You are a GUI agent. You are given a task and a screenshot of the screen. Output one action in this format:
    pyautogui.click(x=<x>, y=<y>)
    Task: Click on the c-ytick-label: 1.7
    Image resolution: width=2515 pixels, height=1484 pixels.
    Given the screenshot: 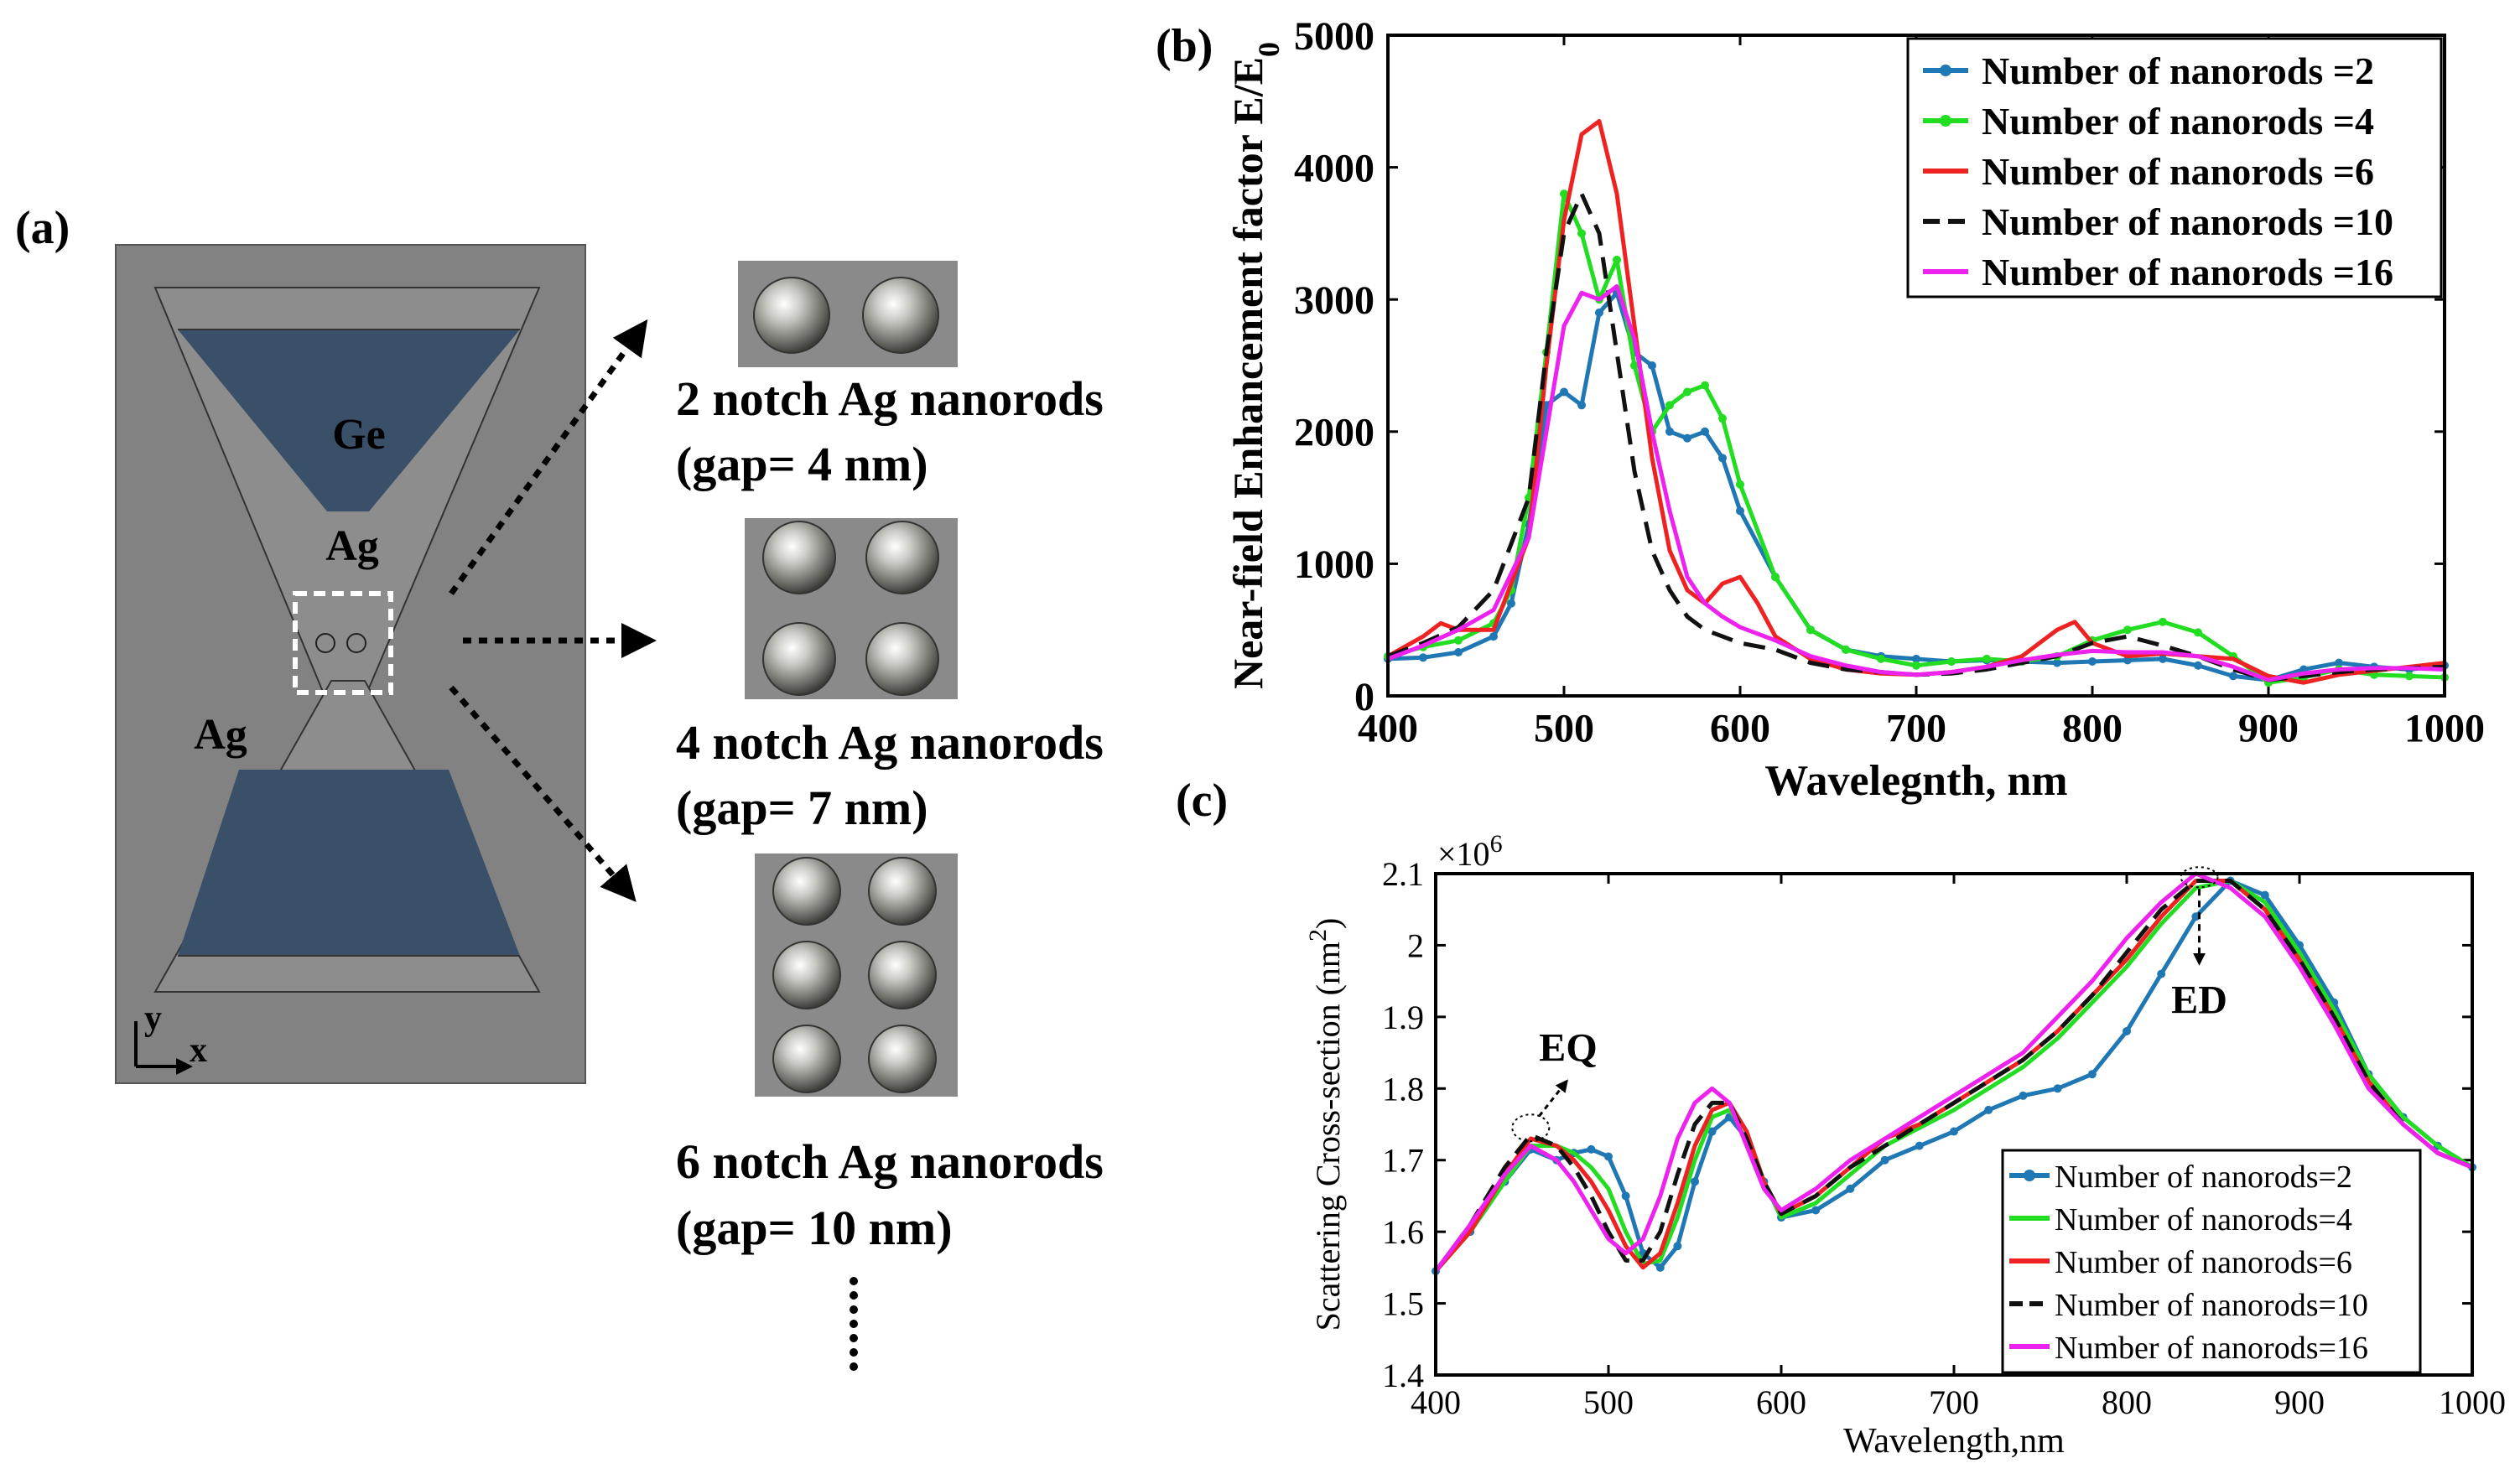 What is the action you would take?
    pyautogui.click(x=1403, y=1161)
    